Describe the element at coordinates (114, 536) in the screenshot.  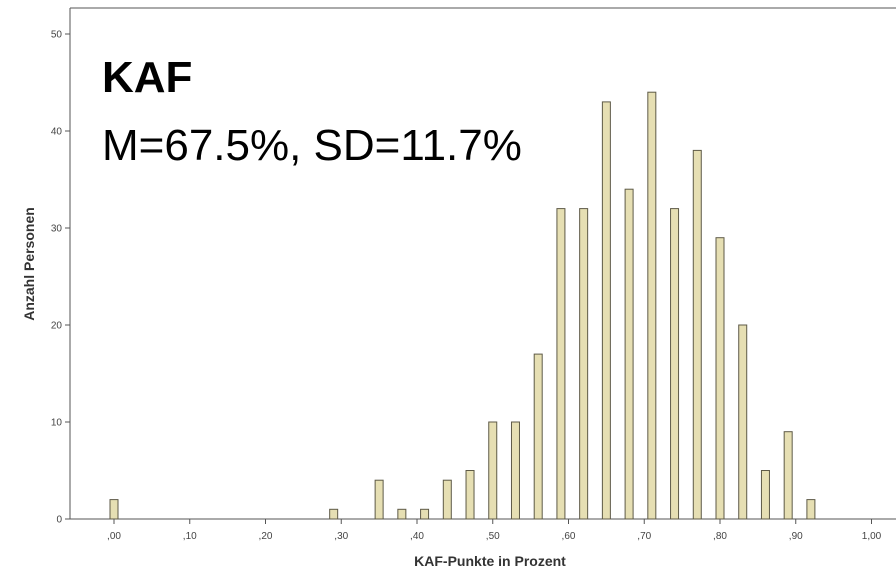
I see `x-tick-label: ,00` at that location.